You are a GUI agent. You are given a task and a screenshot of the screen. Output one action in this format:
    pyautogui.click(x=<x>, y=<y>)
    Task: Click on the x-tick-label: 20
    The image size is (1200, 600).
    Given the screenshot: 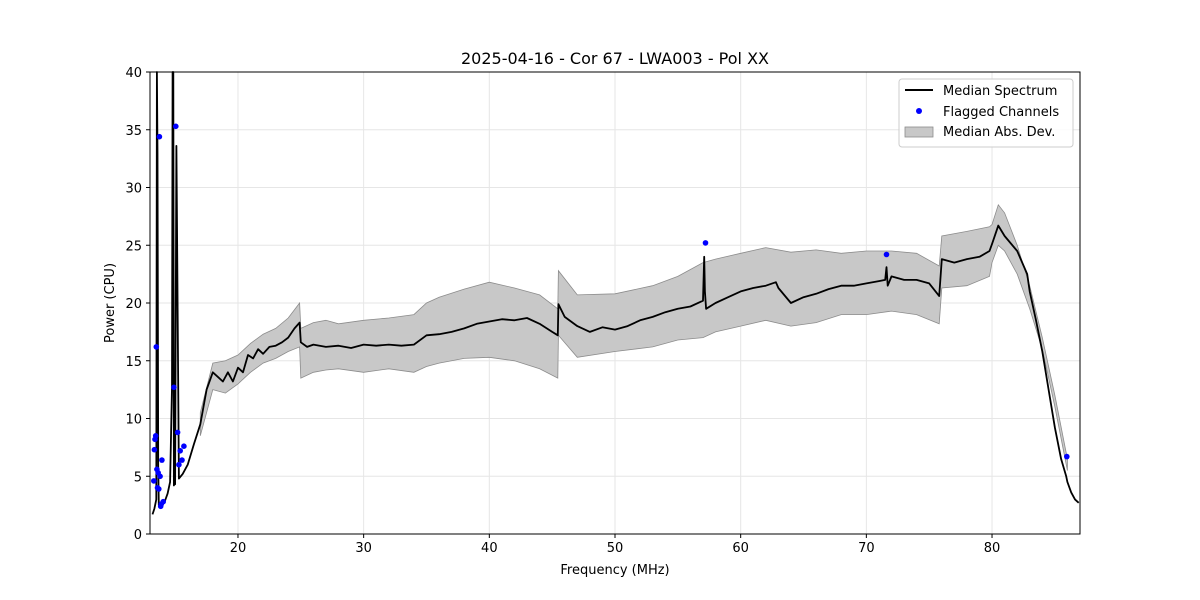 What is the action you would take?
    pyautogui.click(x=238, y=548)
    